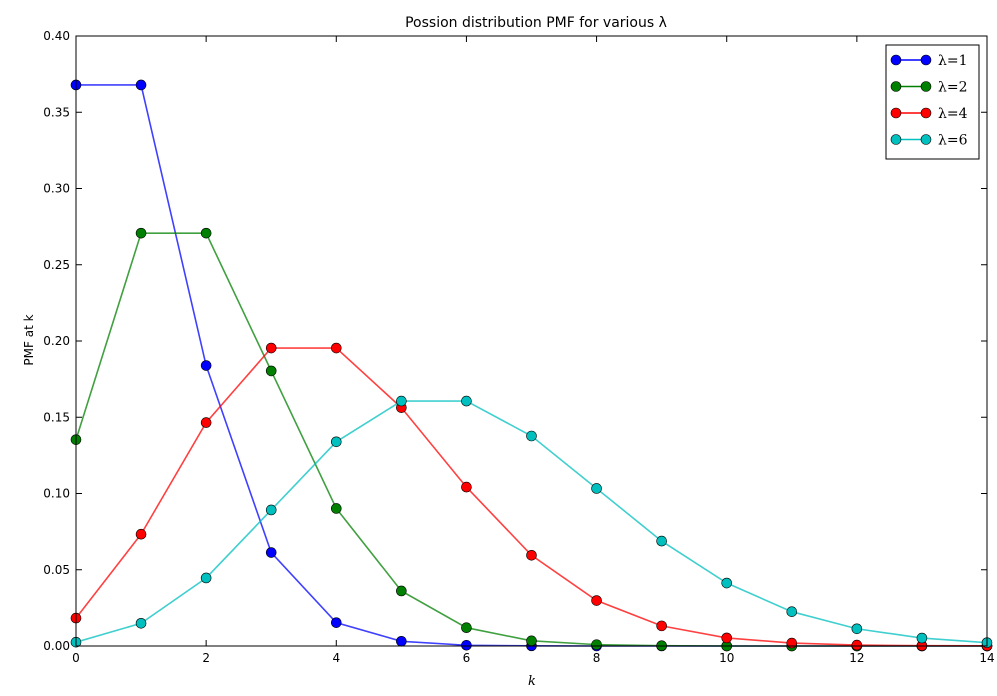 This screenshot has height=696, width=997. What do you see at coordinates (953, 61) in the screenshot?
I see `legend-label-1: λ=1` at bounding box center [953, 61].